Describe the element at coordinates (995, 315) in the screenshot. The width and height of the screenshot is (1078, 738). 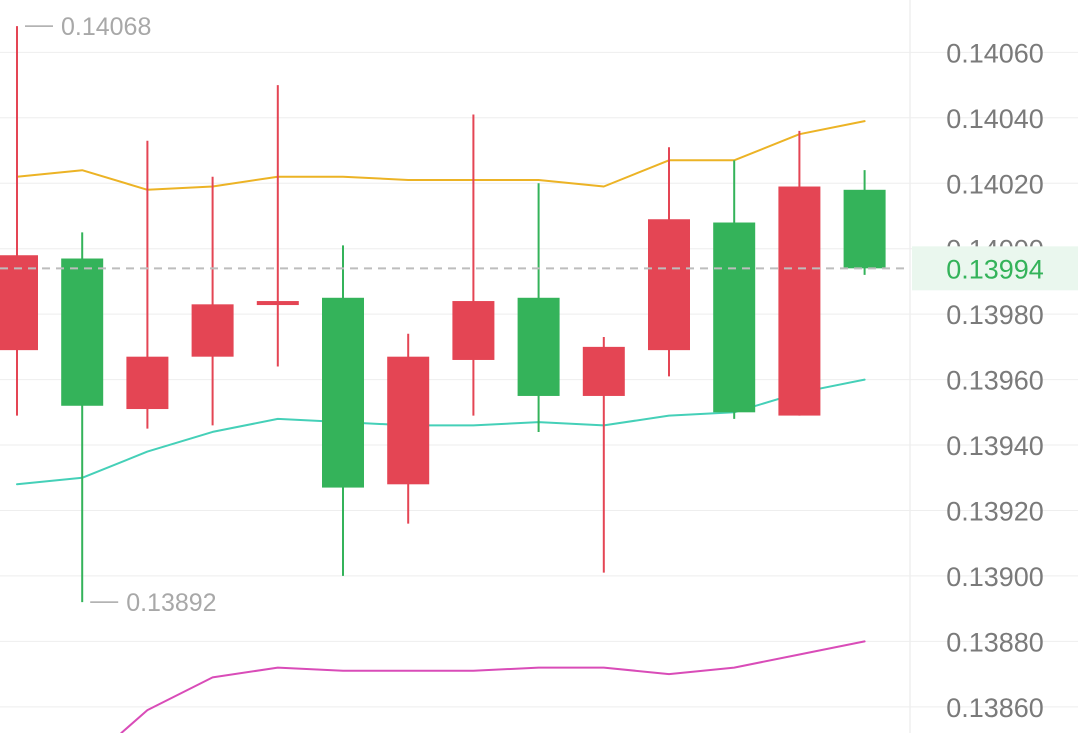
I see `y-tick-label: 0.13980` at that location.